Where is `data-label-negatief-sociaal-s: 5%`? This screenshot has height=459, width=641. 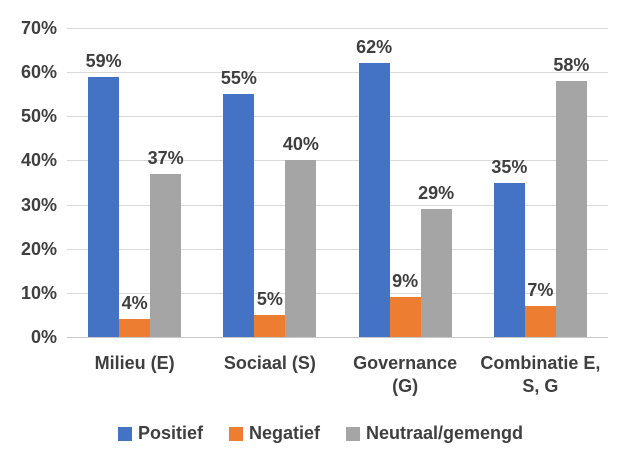
data-label-negatief-sociaal-s: 5% is located at coordinates (269, 298).